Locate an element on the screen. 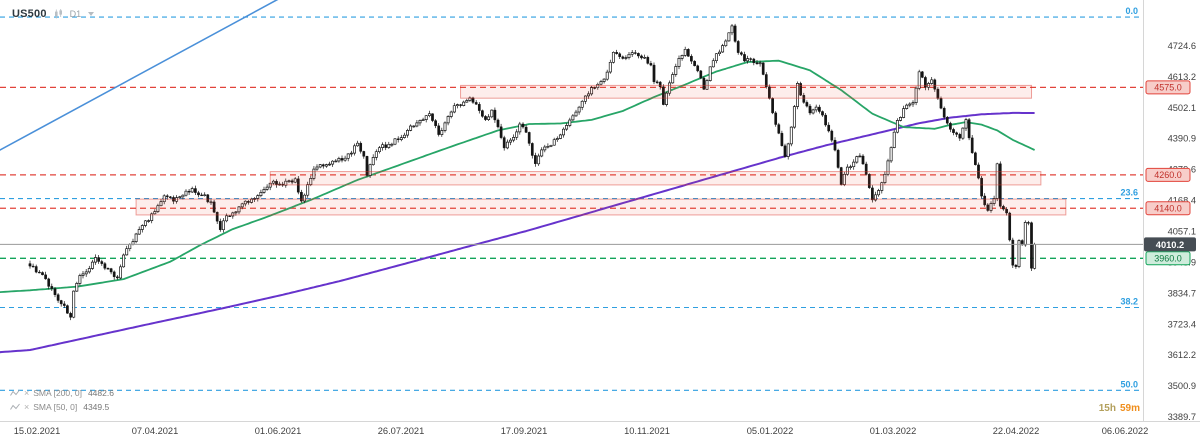 The height and width of the screenshot is (446, 1200). price-level-badge-label: 4140.0 is located at coordinates (1168, 209).